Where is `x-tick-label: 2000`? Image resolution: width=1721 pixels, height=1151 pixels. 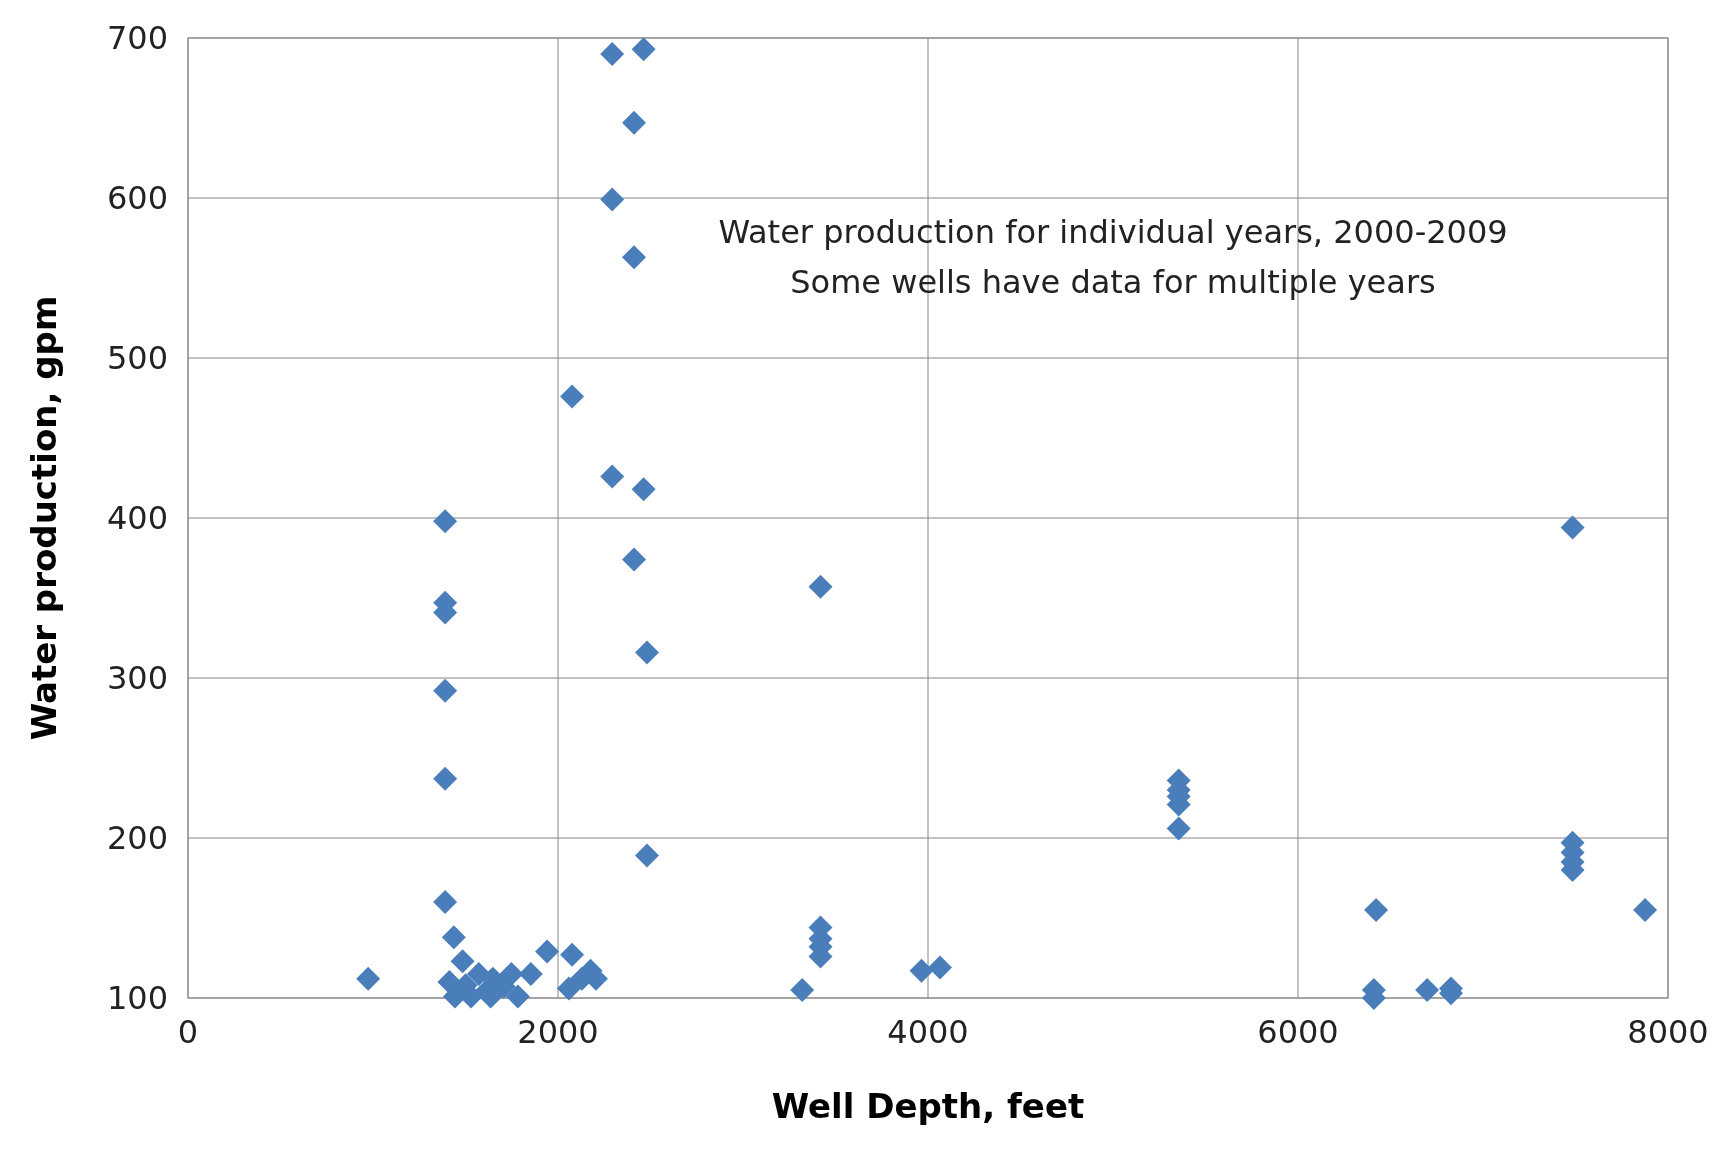
x-tick-label: 2000 is located at coordinates (558, 1032).